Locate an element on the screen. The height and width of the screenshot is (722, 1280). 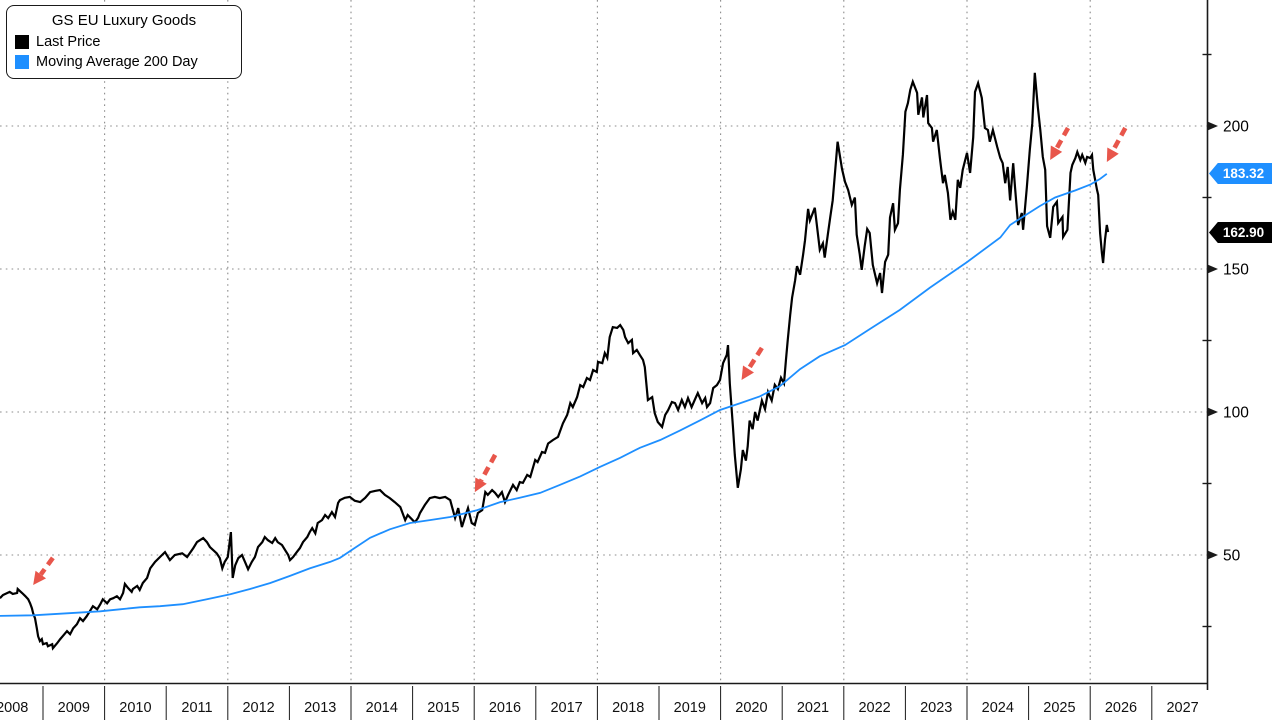
y-tick-label-150: 150 is located at coordinates (1236, 270).